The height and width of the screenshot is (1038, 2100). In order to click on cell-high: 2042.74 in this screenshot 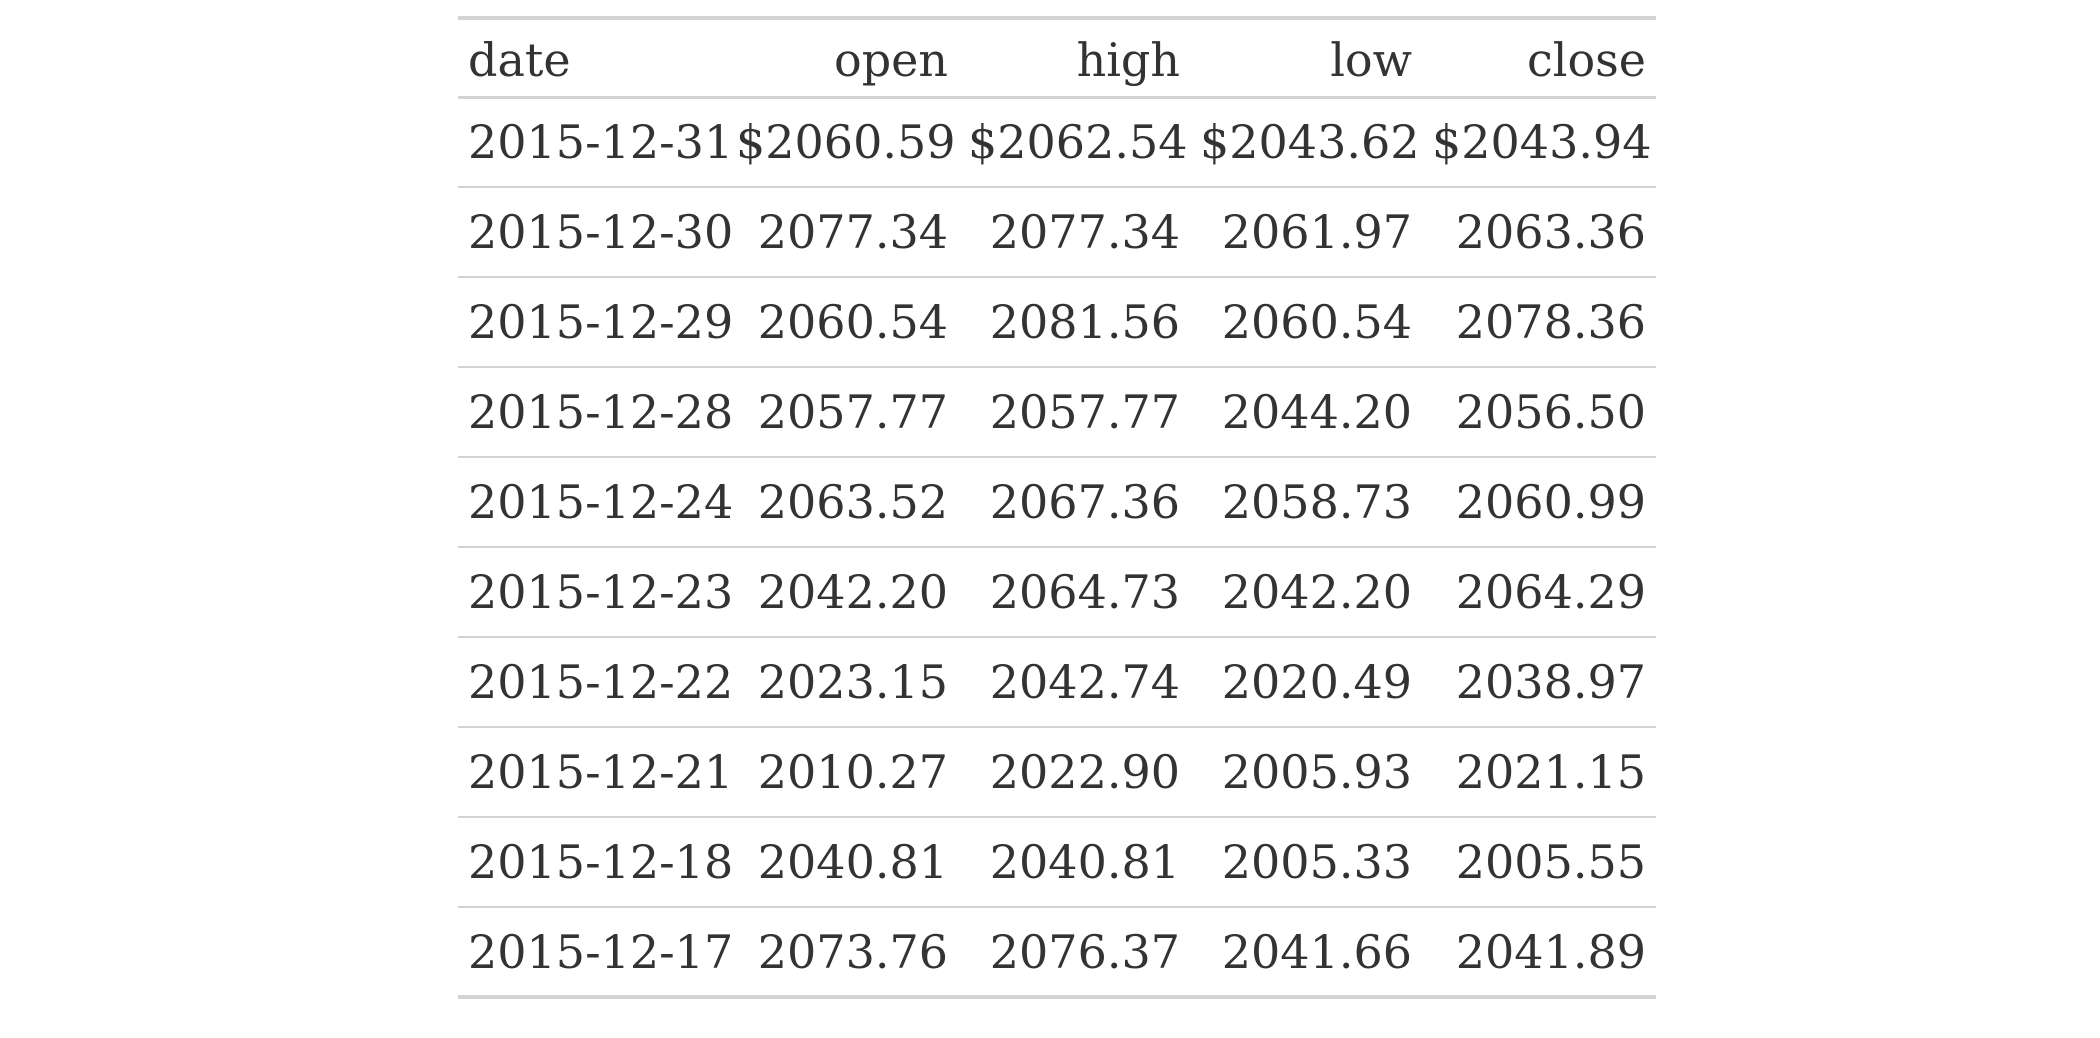, I will do `click(1074, 681)`.